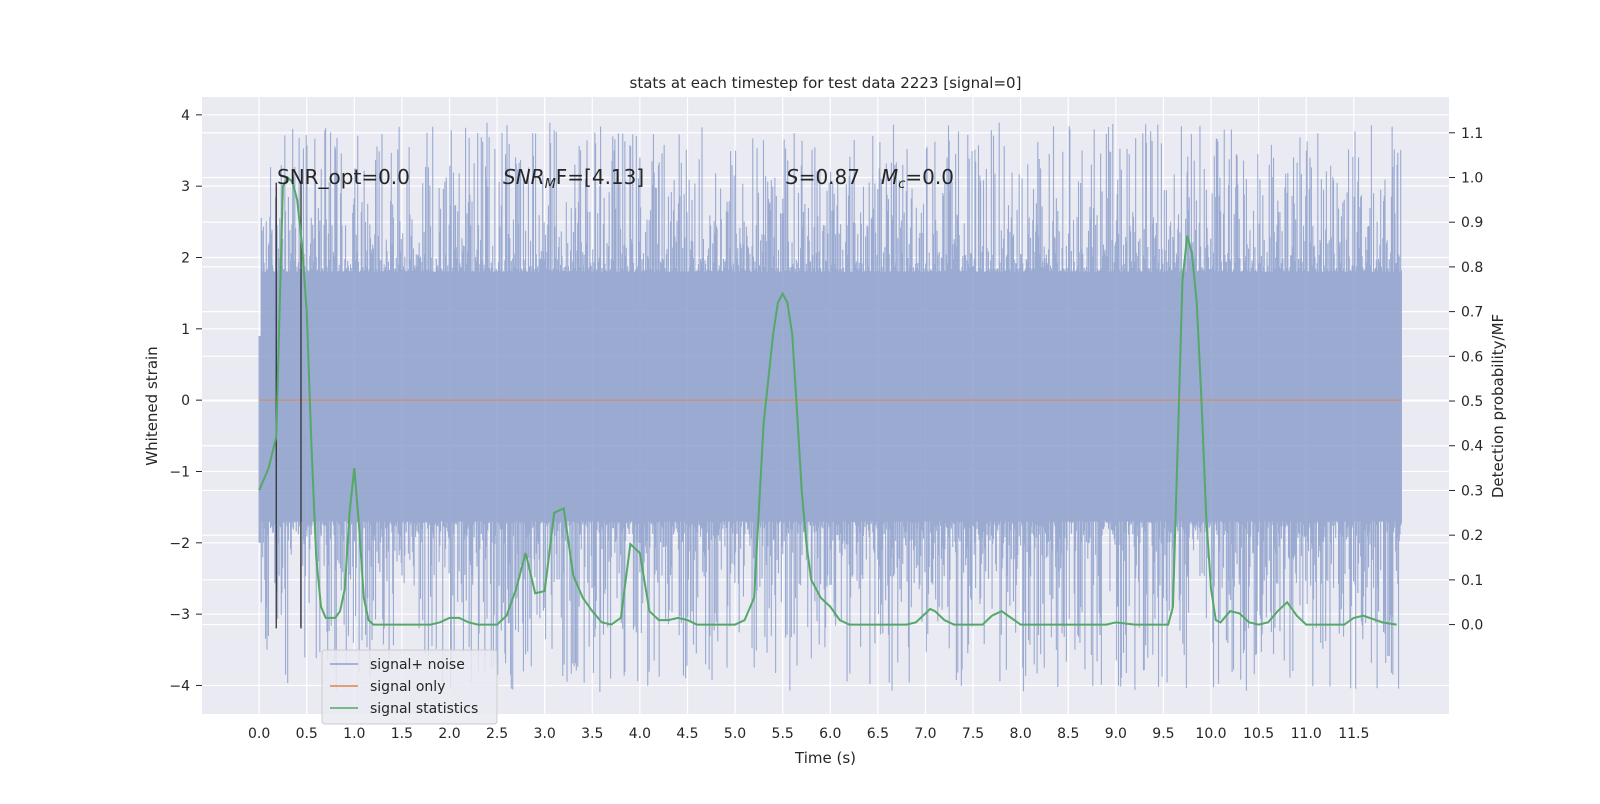 The width and height of the screenshot is (1600, 804). Describe the element at coordinates (830, 734) in the screenshot. I see `x-tick-label: 6.0` at that location.